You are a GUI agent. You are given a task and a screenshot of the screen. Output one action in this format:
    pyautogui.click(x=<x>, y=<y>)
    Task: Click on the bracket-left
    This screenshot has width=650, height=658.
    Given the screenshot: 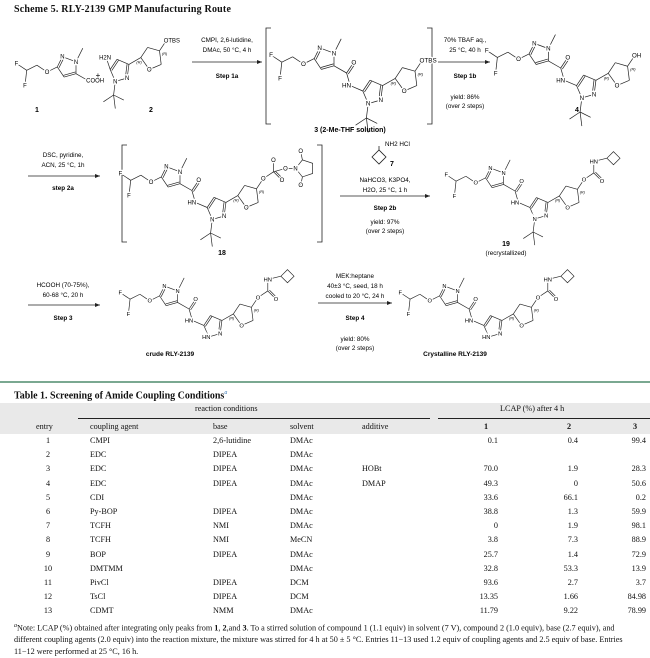 What is the action you would take?
    pyautogui.click(x=124, y=193)
    